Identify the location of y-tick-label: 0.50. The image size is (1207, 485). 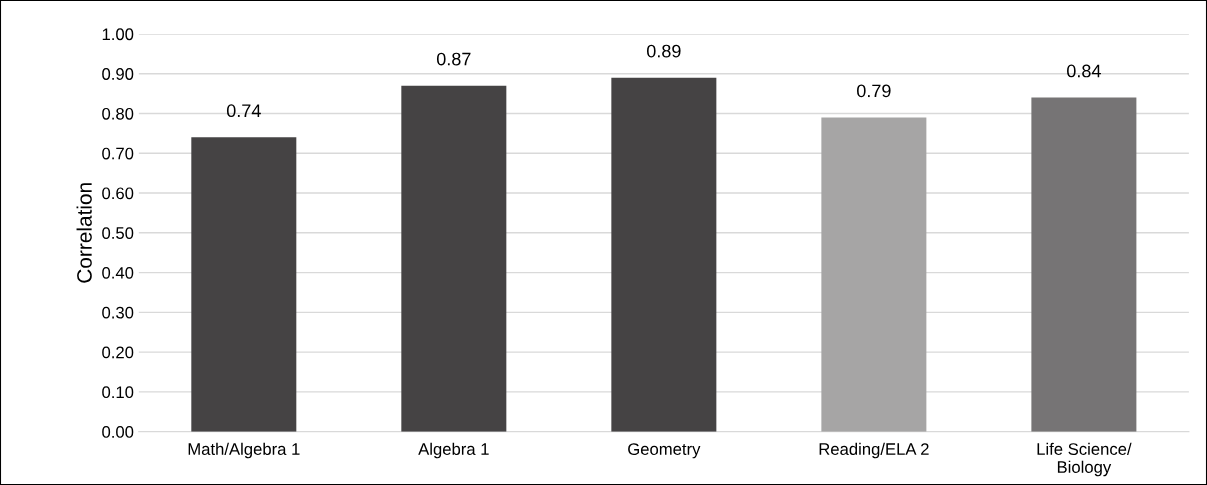
(118, 233).